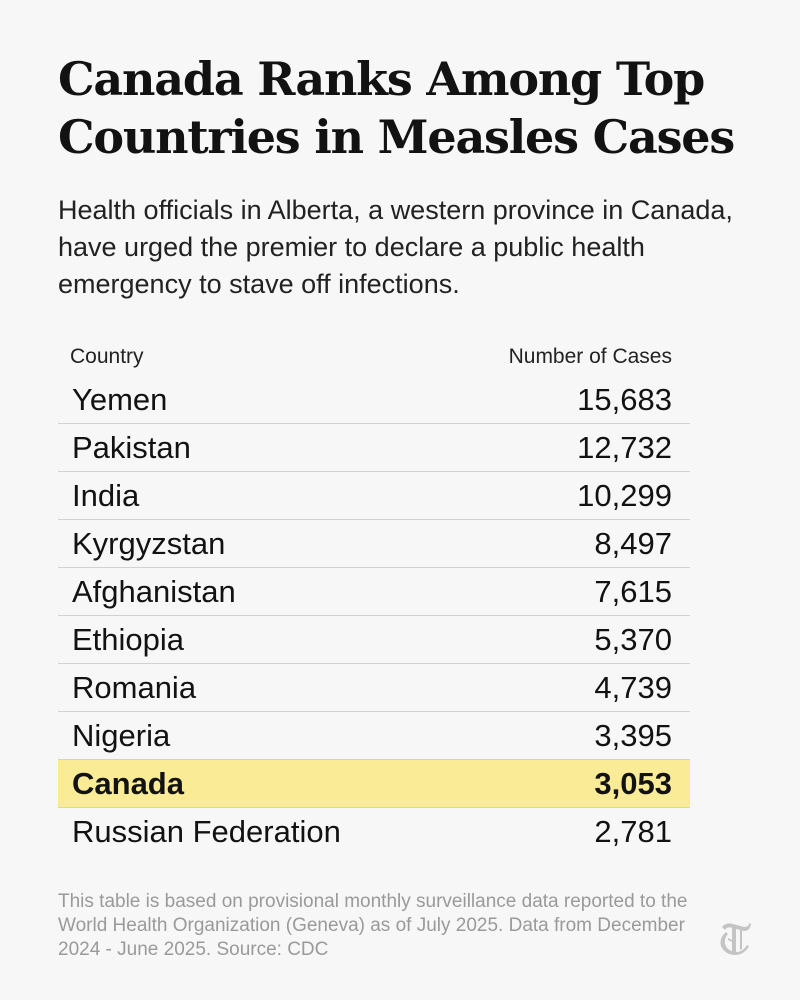 This screenshot has height=1000, width=800. Describe the element at coordinates (131, 447) in the screenshot. I see `country-cell: Pakistan` at that location.